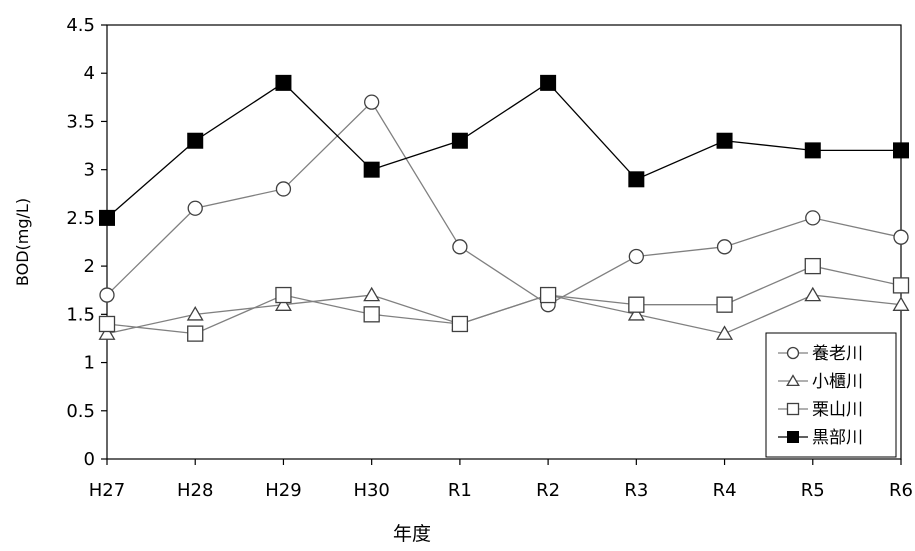  Describe the element at coordinates (901, 490) in the screenshot. I see `x-tick-label: R6` at that location.